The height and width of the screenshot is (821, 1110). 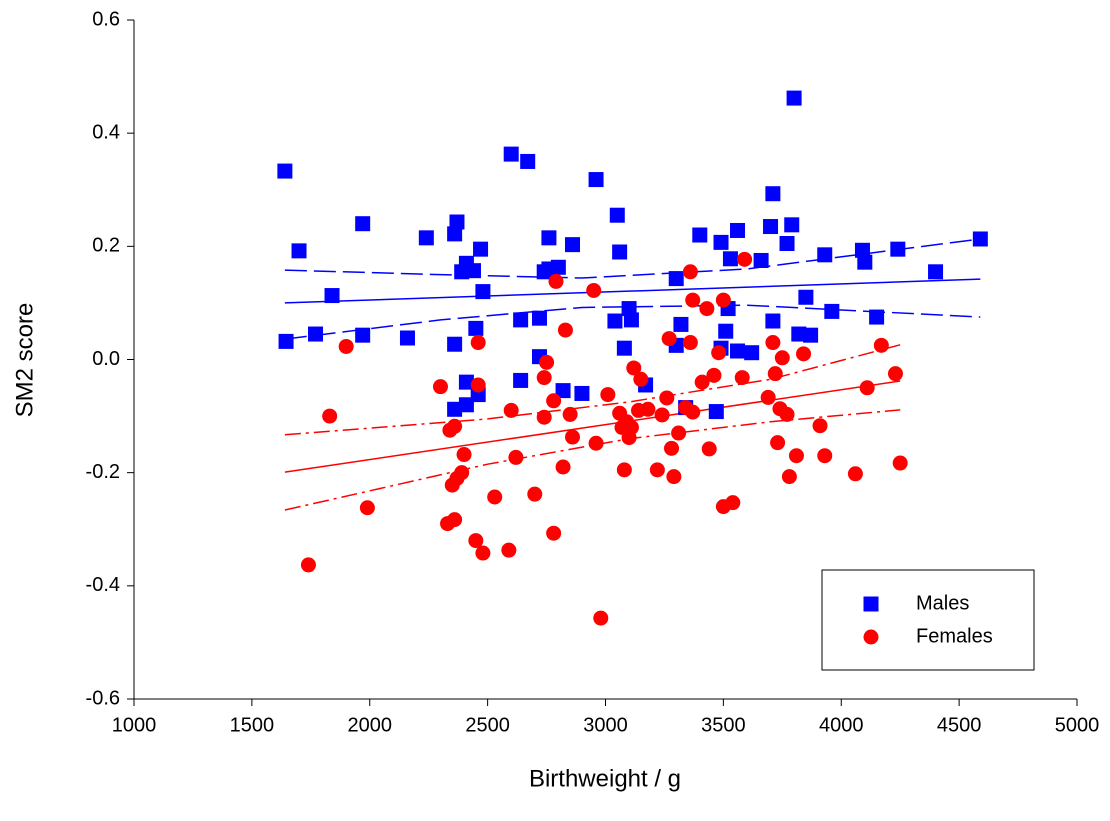 What do you see at coordinates (959, 725) in the screenshot?
I see `x-tick-label: 4500` at bounding box center [959, 725].